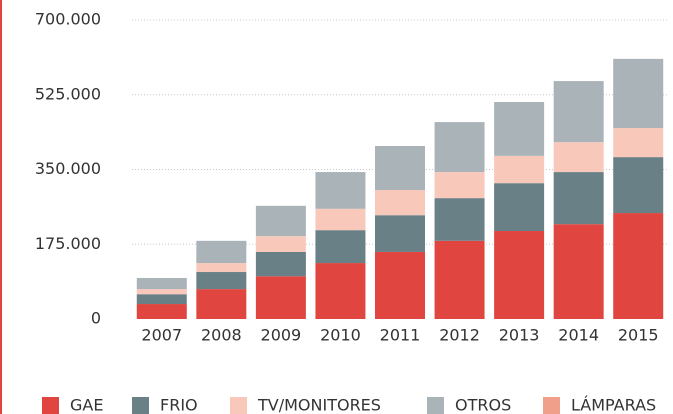  Describe the element at coordinates (340, 335) in the screenshot. I see `x-tick-label: 2010` at that location.